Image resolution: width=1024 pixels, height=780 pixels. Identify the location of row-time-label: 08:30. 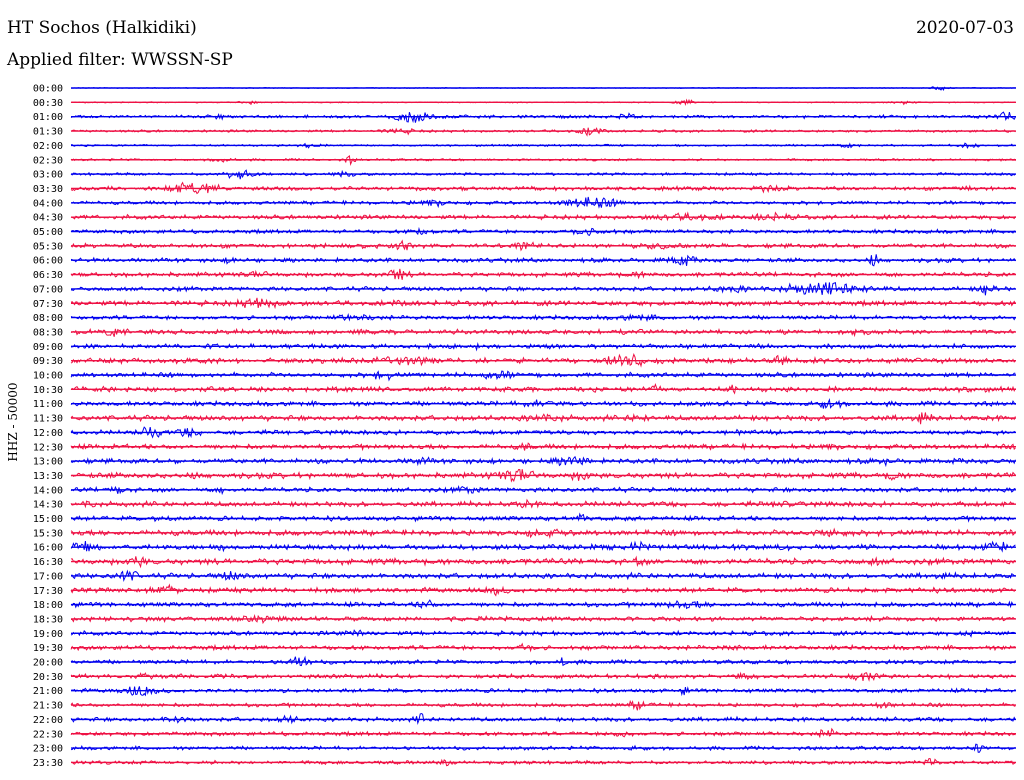
(48, 332).